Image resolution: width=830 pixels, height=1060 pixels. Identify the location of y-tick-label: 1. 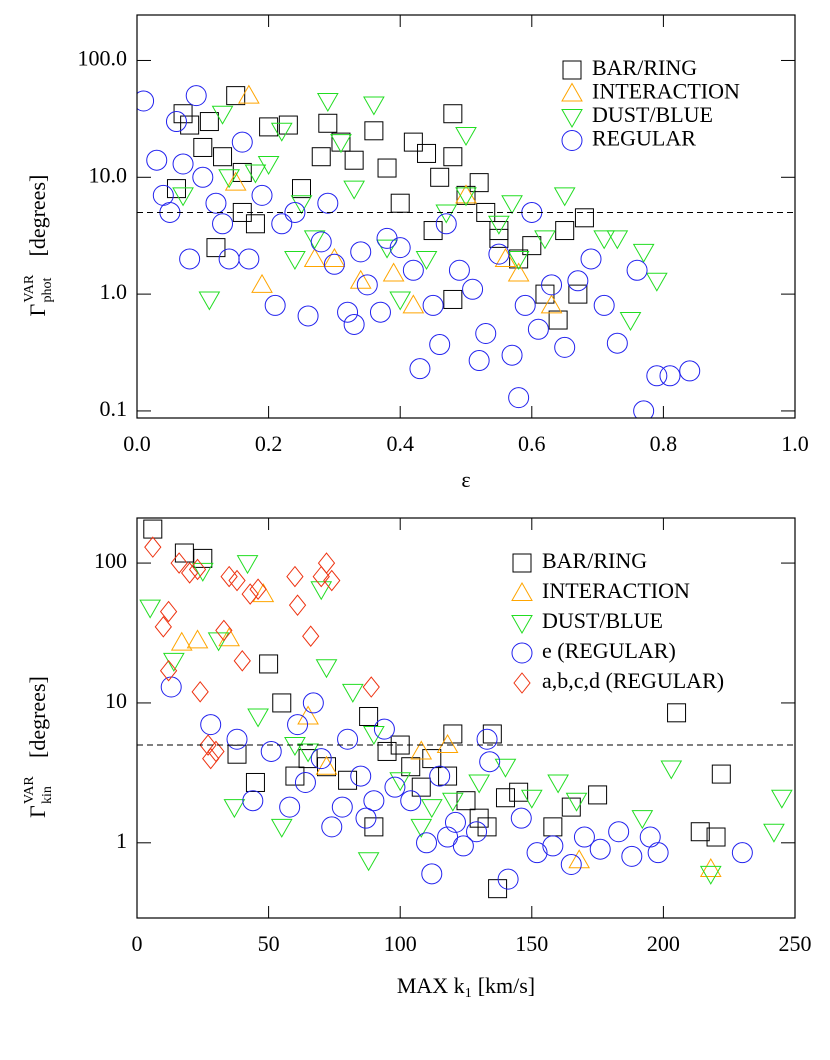
(121, 840).